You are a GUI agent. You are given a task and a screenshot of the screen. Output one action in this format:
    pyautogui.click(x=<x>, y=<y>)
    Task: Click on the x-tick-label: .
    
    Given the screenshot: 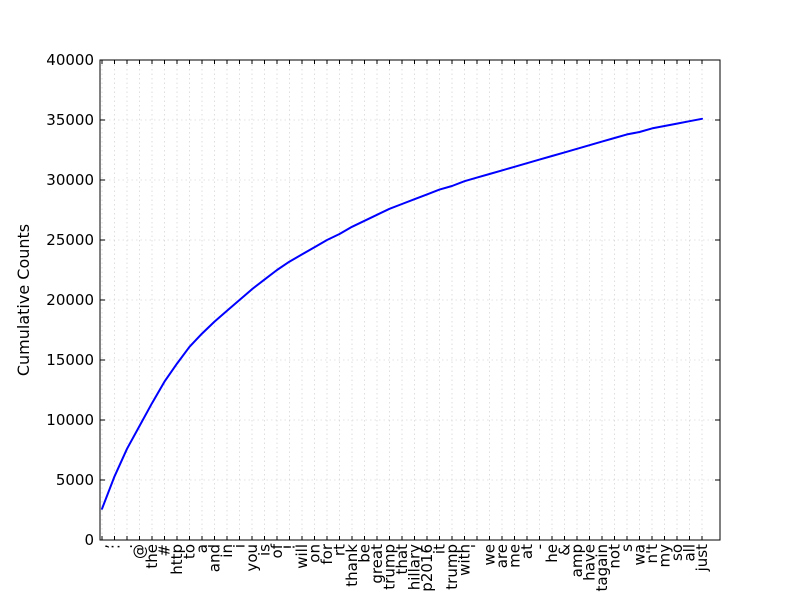 What is the action you would take?
    pyautogui.click(x=127, y=546)
    